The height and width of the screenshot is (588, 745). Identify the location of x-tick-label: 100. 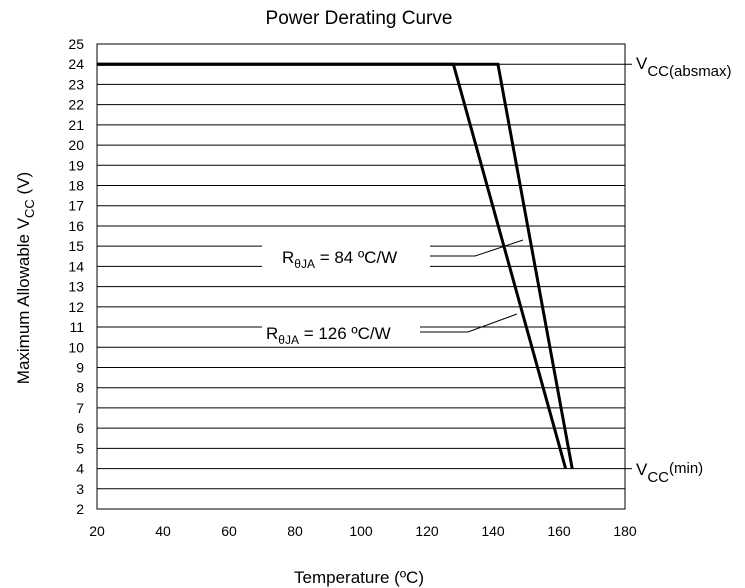
(361, 531).